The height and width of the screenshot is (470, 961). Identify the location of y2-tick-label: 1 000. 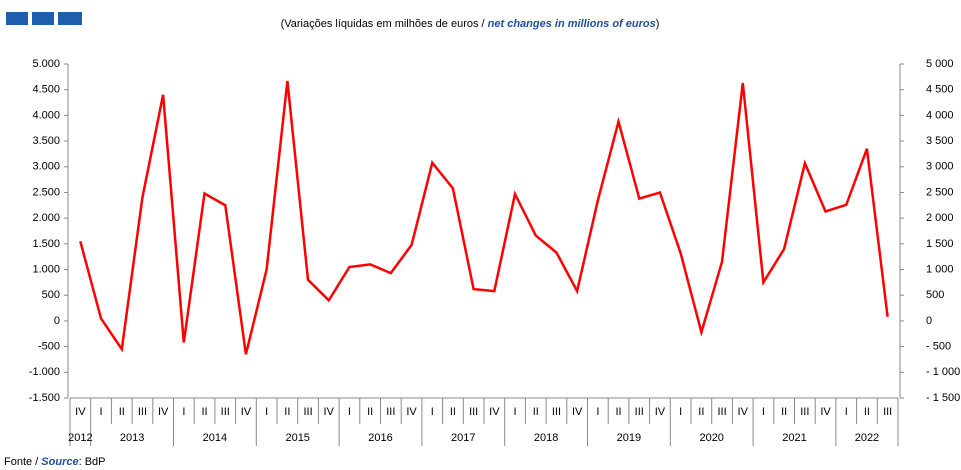
(940, 269).